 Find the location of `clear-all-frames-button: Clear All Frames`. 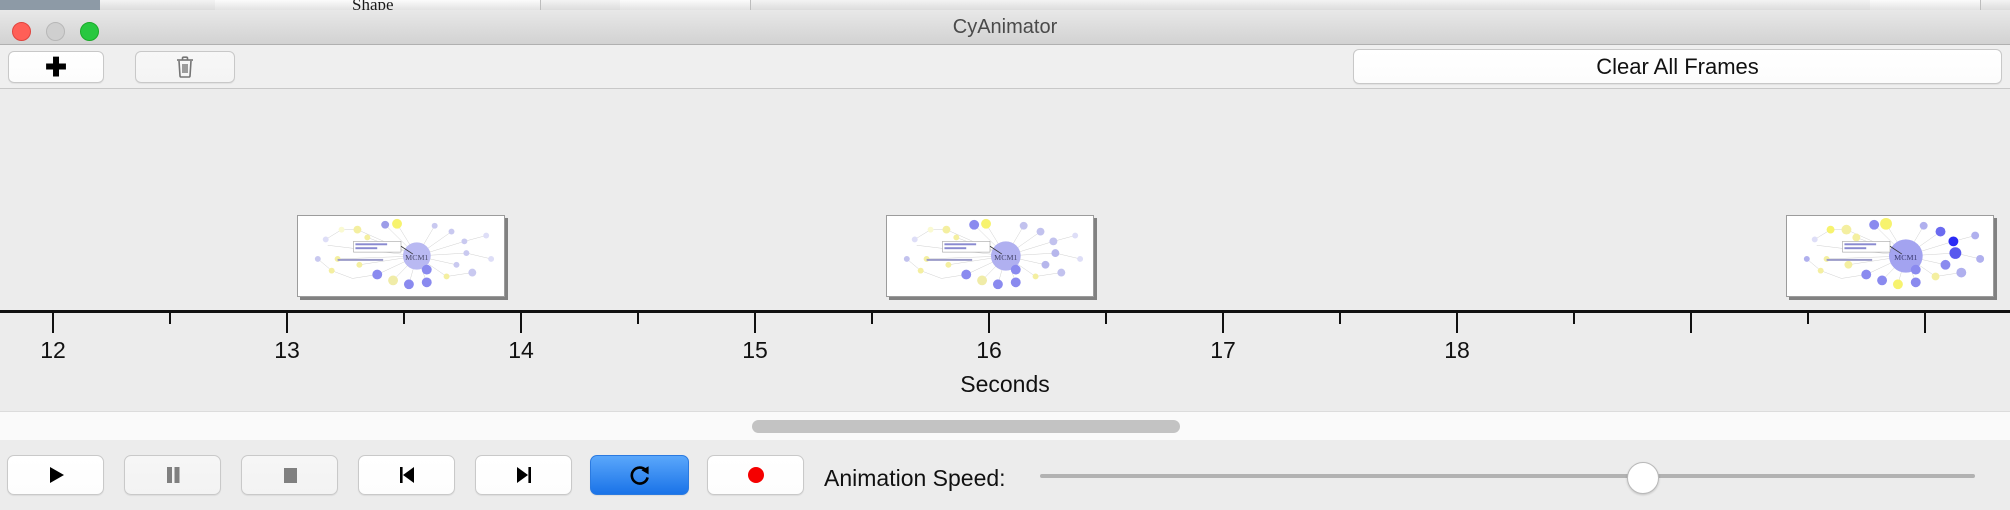

clear-all-frames-button: Clear All Frames is located at coordinates (1677, 66).